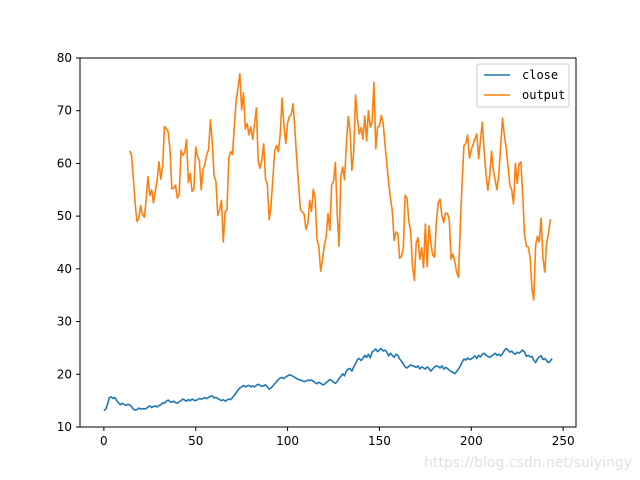 This screenshot has width=640, height=480. What do you see at coordinates (104, 441) in the screenshot?
I see `x-tick-label: 0` at bounding box center [104, 441].